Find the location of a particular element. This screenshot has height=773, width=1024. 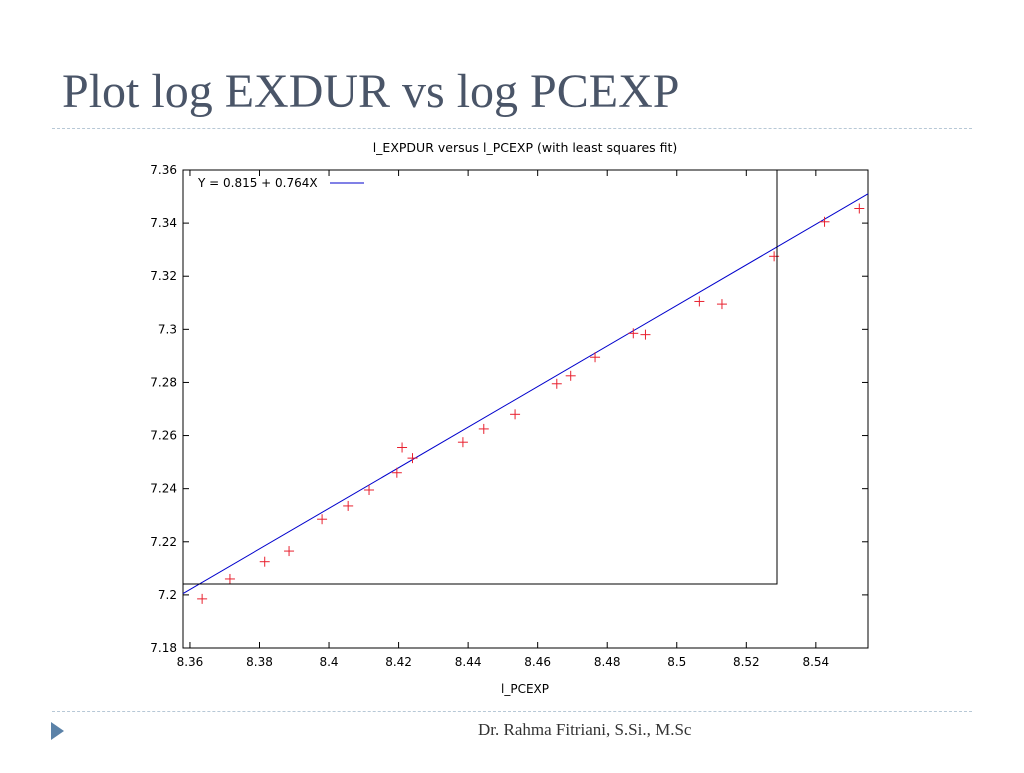

y-tick-label: 7.3 is located at coordinates (167, 329).